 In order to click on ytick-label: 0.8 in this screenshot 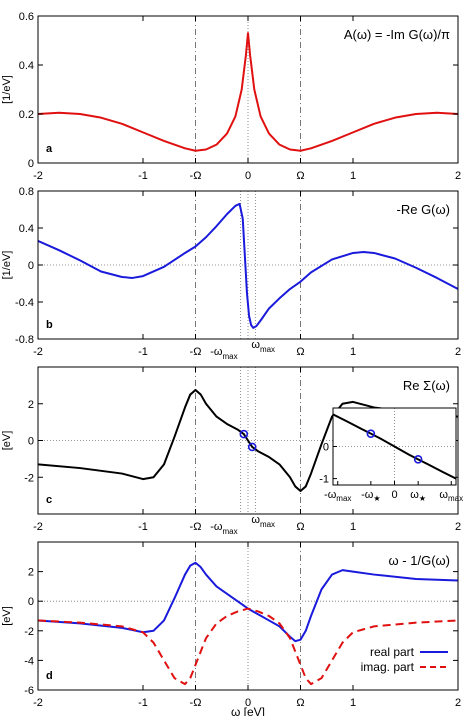, I will do `click(26, 192)`.